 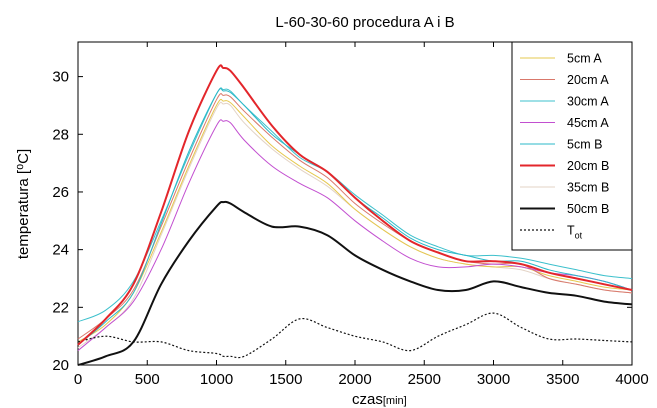 What do you see at coordinates (60, 307) in the screenshot?
I see `y-tick-label: 22` at bounding box center [60, 307].